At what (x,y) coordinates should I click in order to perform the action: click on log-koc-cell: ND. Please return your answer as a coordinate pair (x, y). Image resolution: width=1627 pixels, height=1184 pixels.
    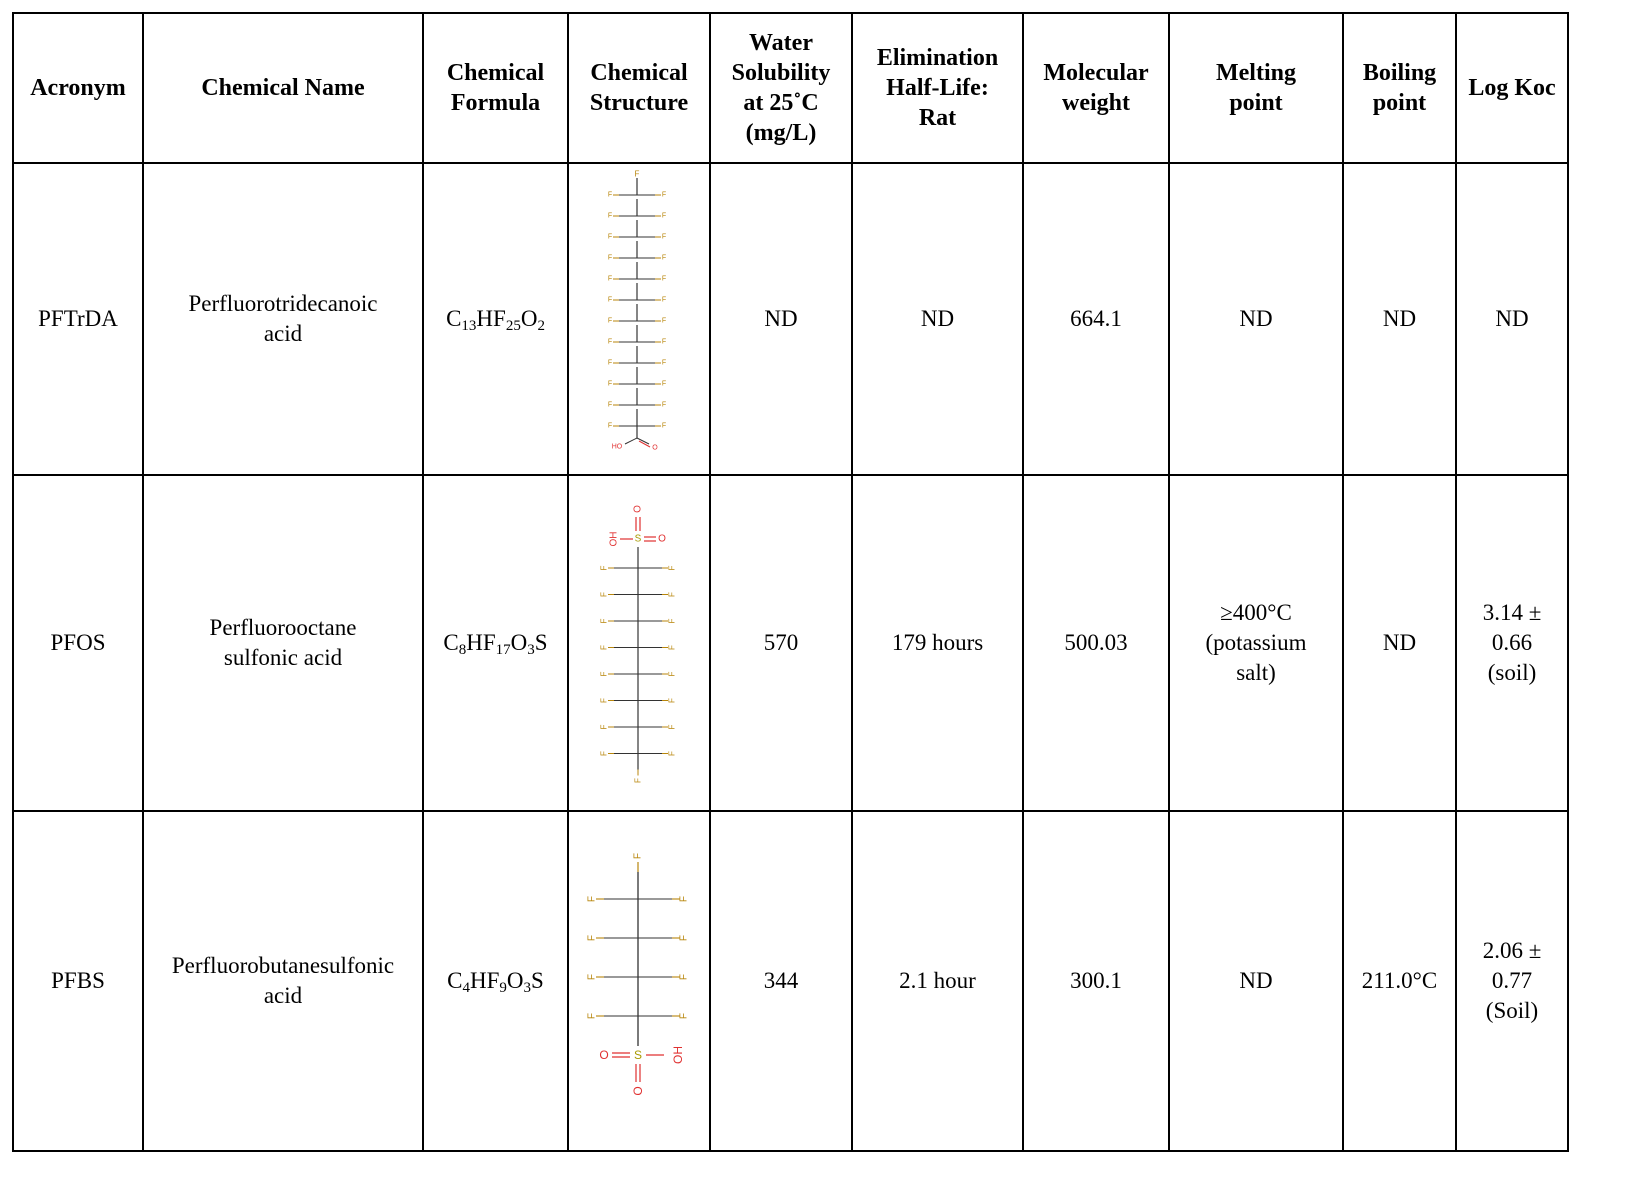
    Looking at the image, I should click on (1512, 319).